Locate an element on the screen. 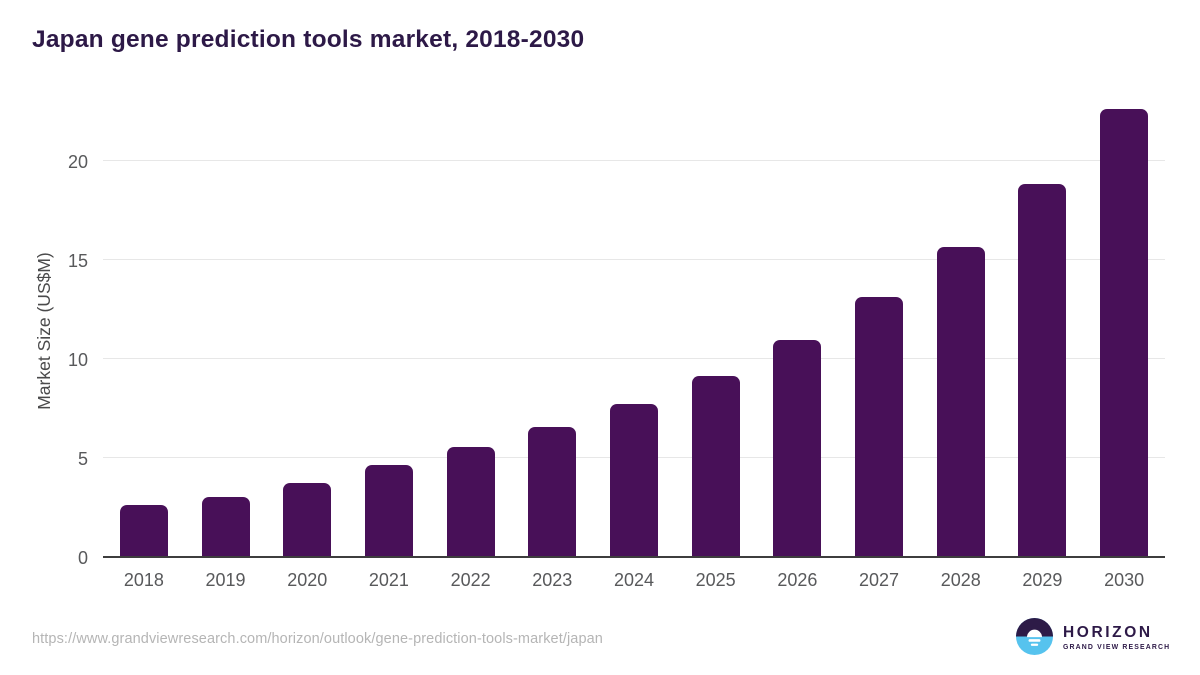 This screenshot has width=1200, height=675. x-tick-label-2026: 2026 is located at coordinates (797, 580).